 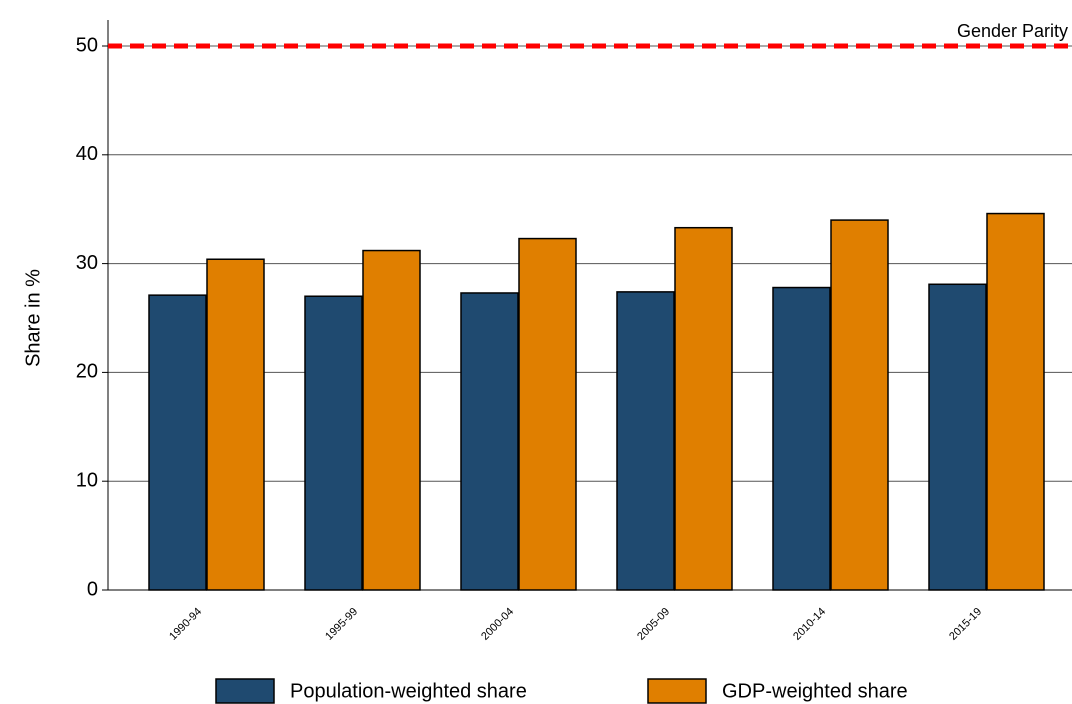 What do you see at coordinates (87, 263) in the screenshot?
I see `y-tick-label: 30` at bounding box center [87, 263].